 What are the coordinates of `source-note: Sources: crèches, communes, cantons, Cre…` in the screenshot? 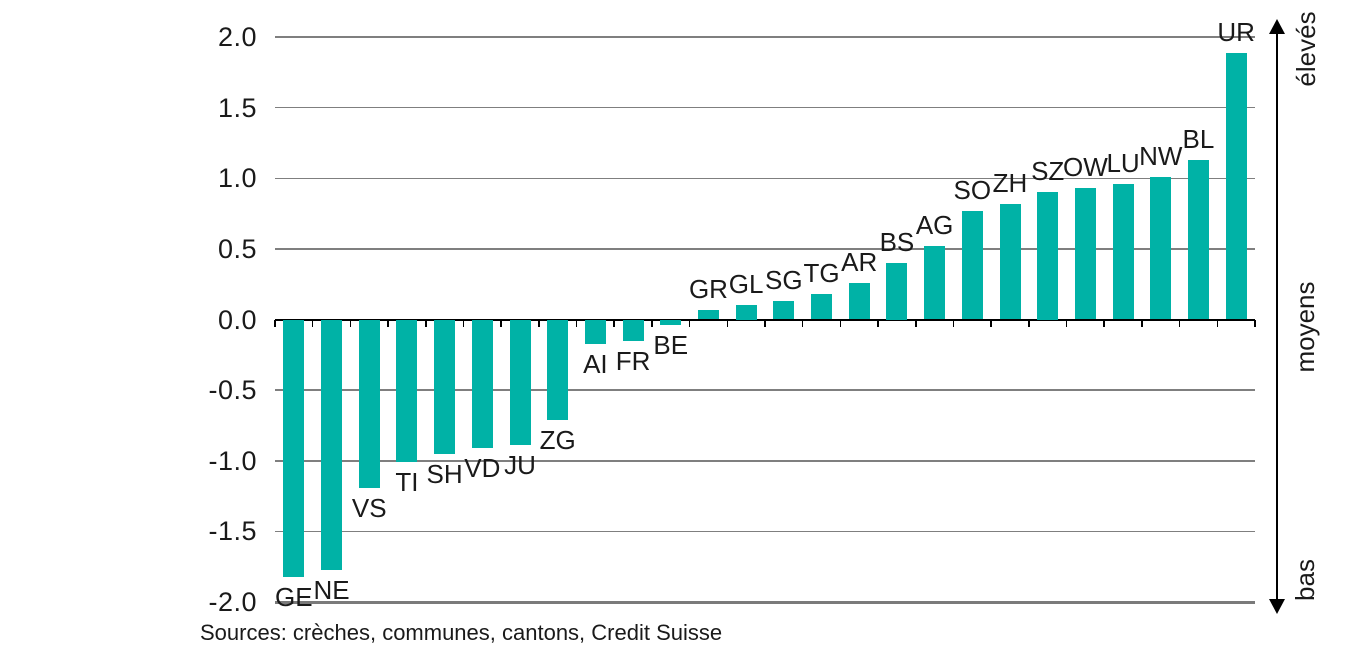 It's located at (461, 632).